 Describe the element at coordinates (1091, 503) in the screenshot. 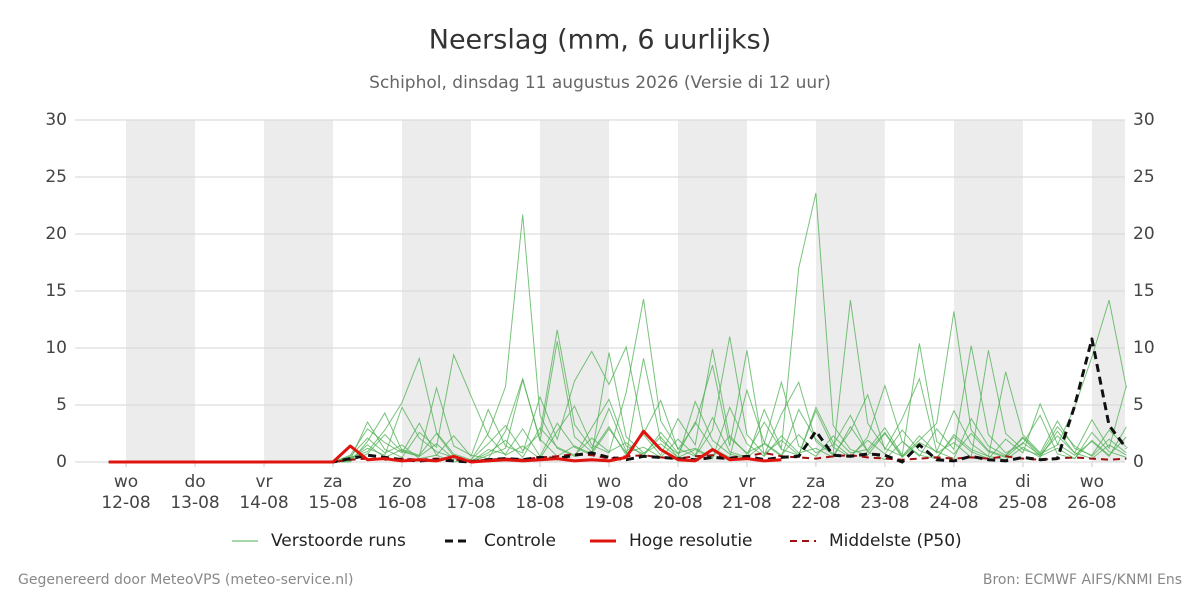

I see `x-tick-date: 26-08` at that location.